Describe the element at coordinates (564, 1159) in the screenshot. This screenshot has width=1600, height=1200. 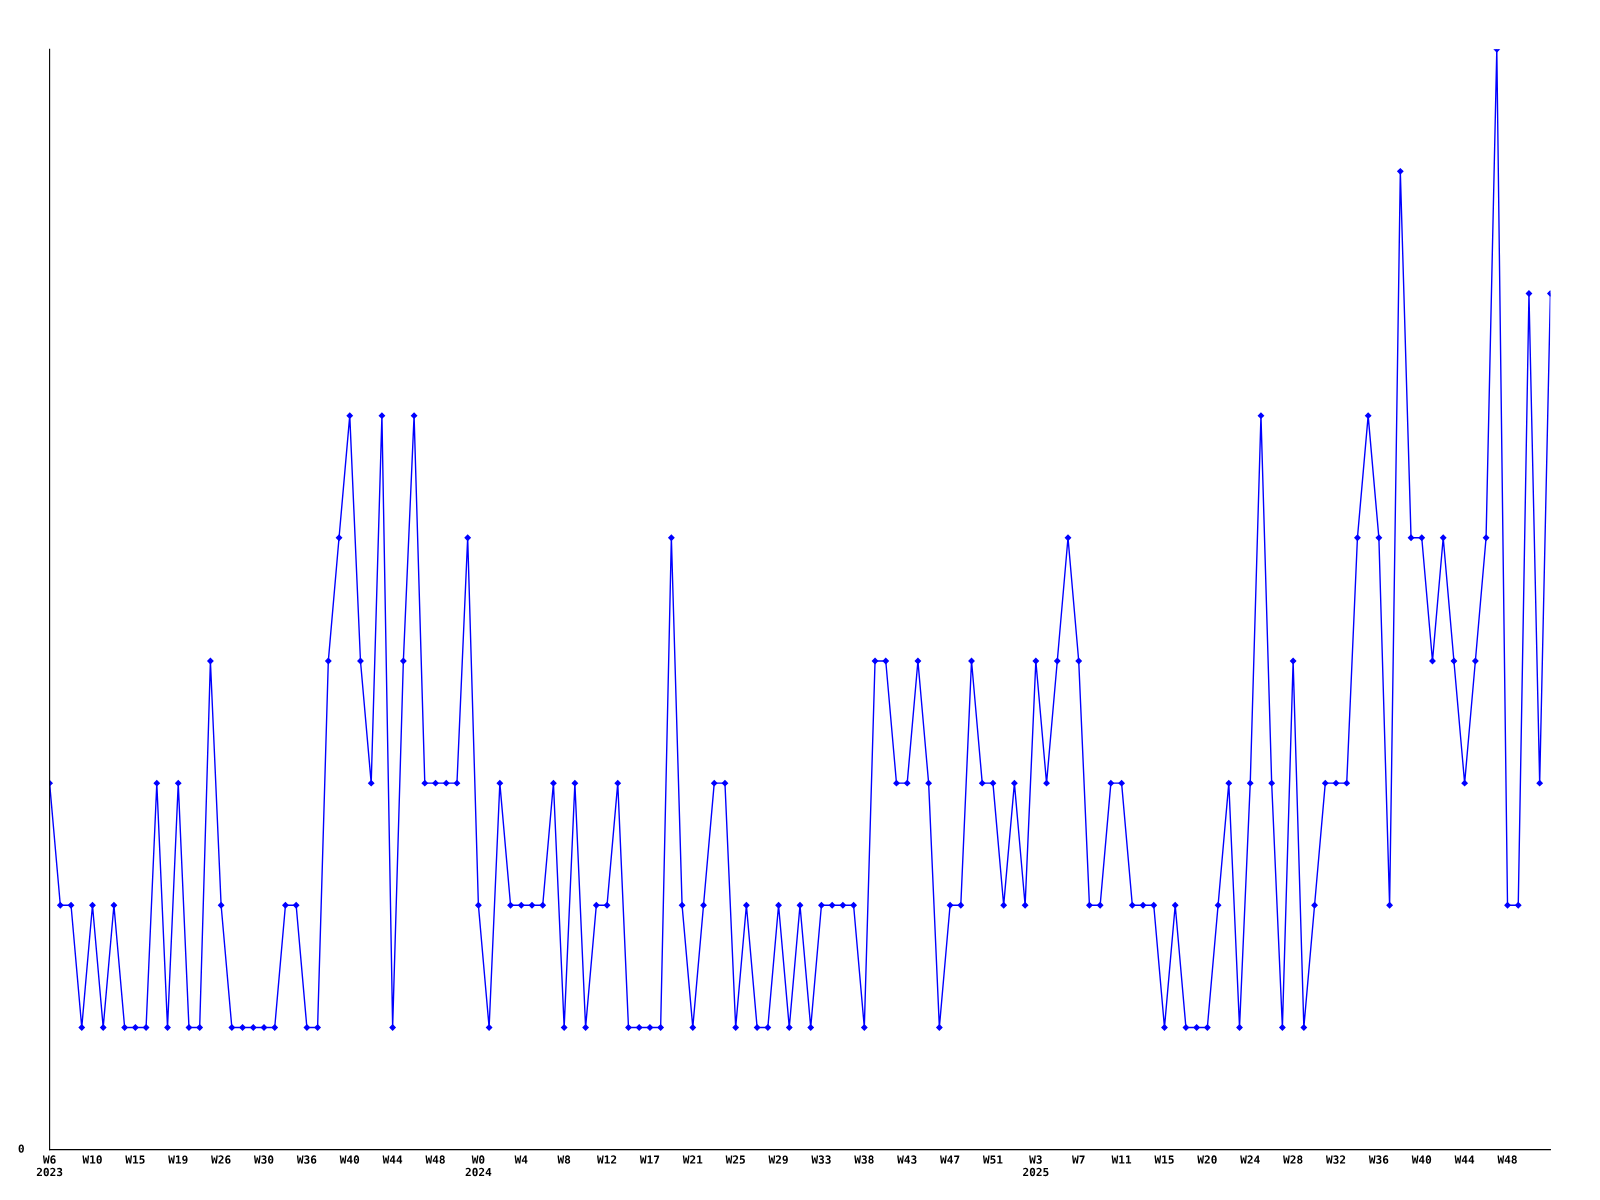
I see `x-tick-label: W8` at that location.